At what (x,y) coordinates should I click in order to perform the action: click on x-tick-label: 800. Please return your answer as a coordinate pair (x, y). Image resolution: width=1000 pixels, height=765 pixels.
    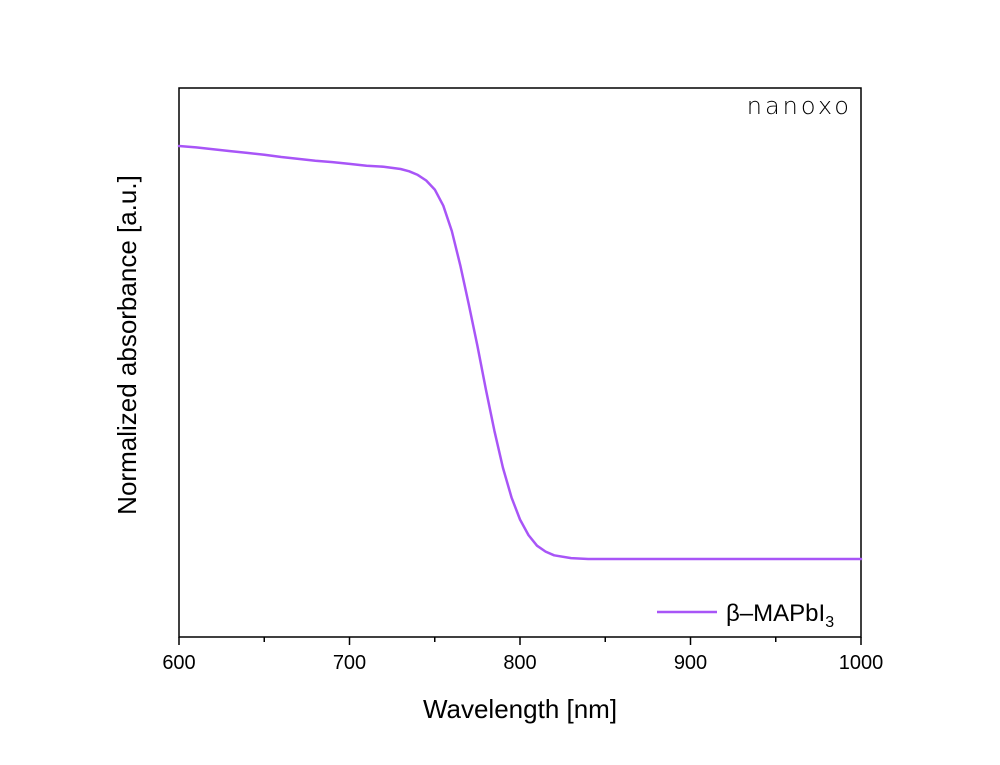
    Looking at the image, I should click on (519, 663).